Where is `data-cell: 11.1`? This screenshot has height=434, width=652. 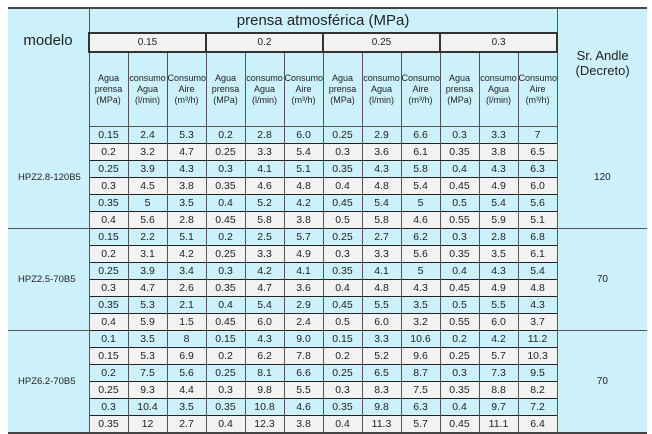 data-cell: 11.1 is located at coordinates (498, 424).